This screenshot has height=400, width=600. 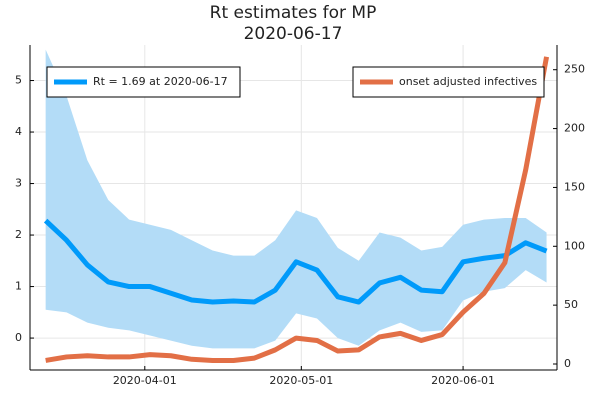 I want to click on y2-tick-label: 200, so click(x=574, y=128).